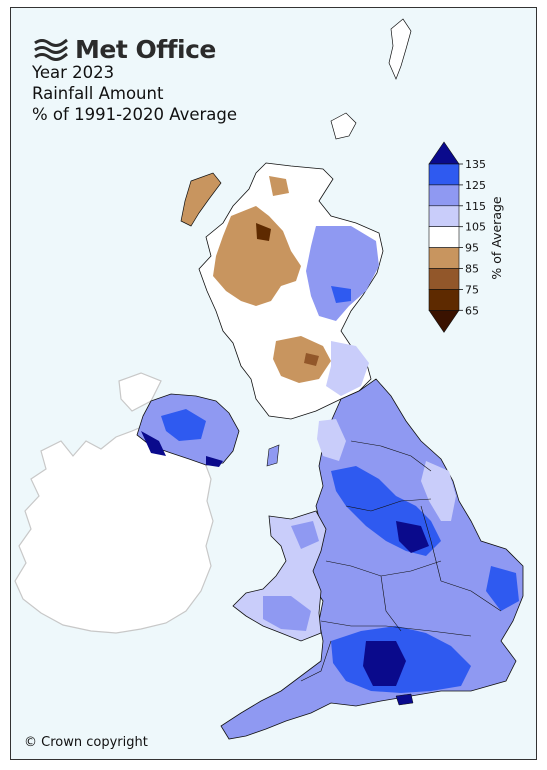 This screenshot has width=547, height=770. What do you see at coordinates (472, 269) in the screenshot?
I see `colorbar-tick-label: 85` at bounding box center [472, 269].